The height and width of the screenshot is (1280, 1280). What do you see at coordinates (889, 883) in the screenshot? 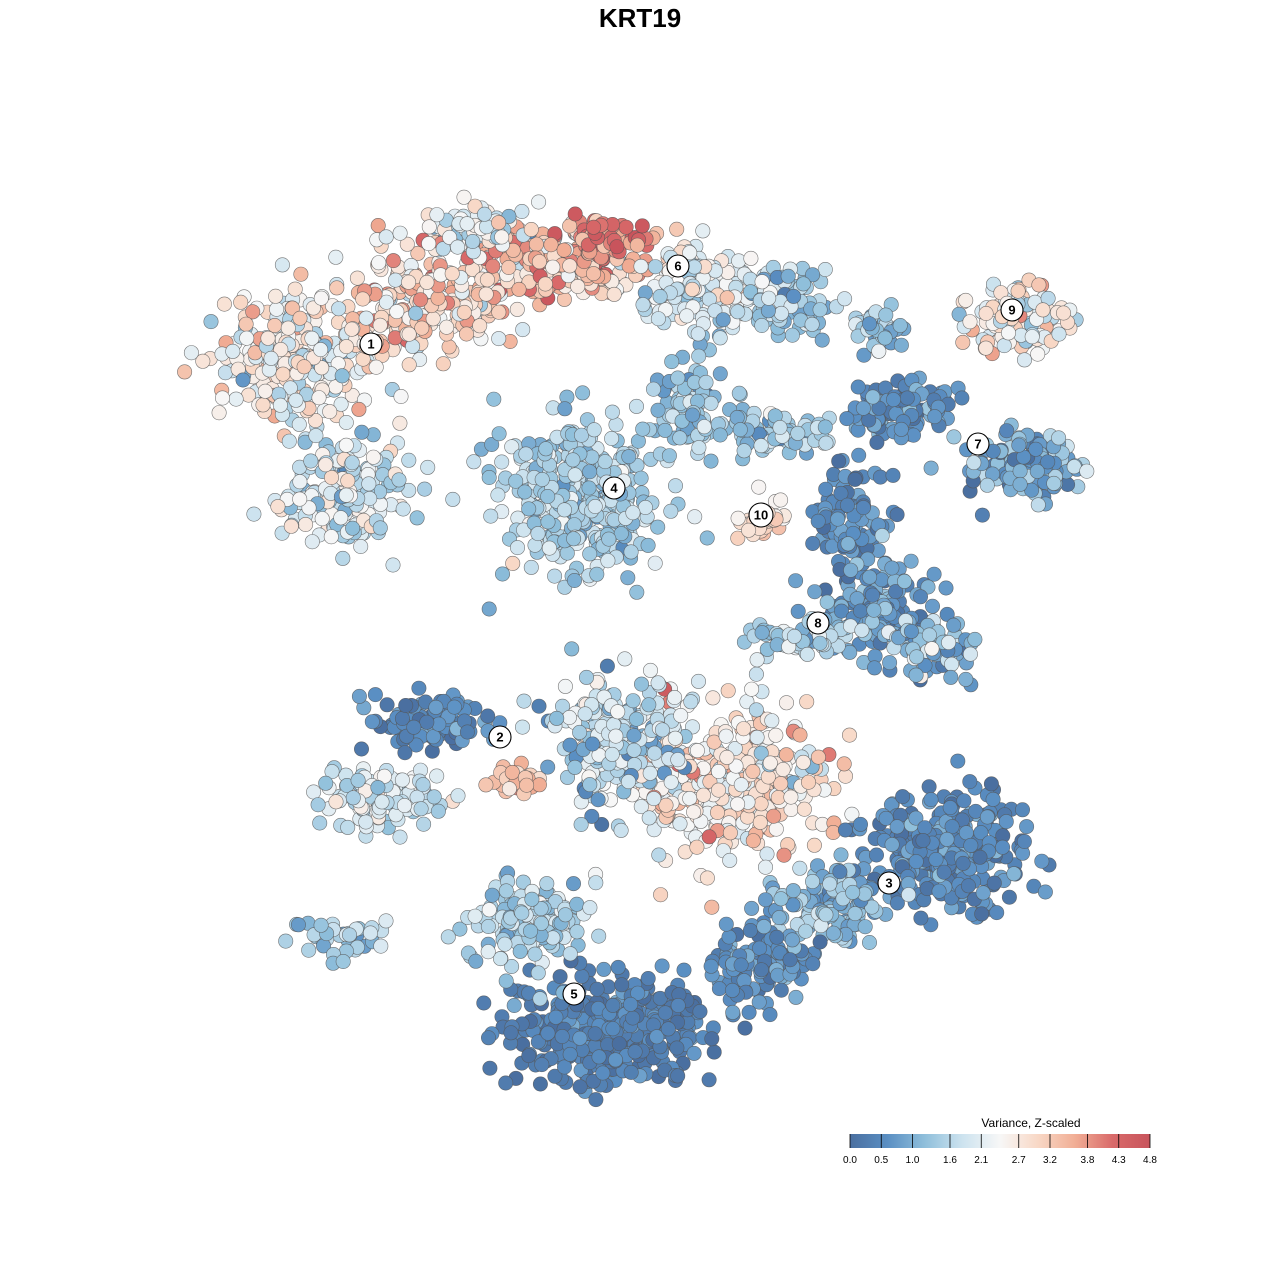
I see `cluster-label-3: 3` at bounding box center [889, 883].